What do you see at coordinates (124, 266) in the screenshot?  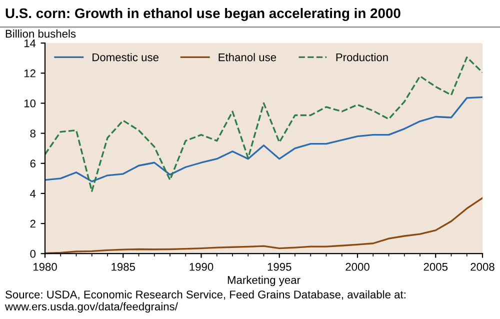 I see `x-tick-label: 1985` at bounding box center [124, 266].